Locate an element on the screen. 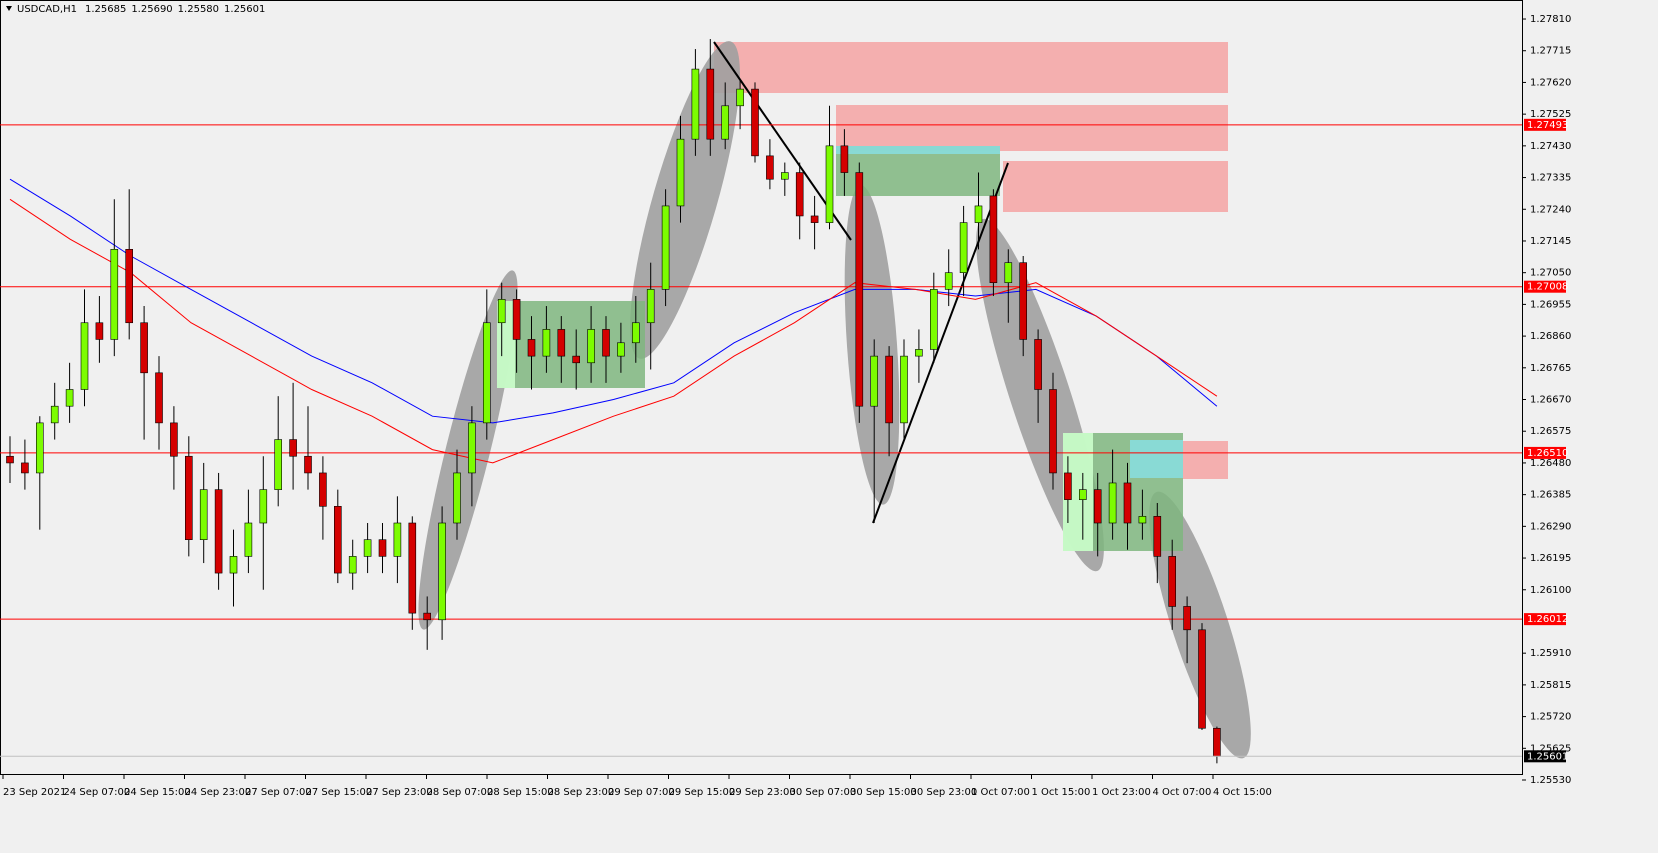 Image resolution: width=1658 pixels, height=853 pixels. quote-value: 1.25690 is located at coordinates (151, 9).